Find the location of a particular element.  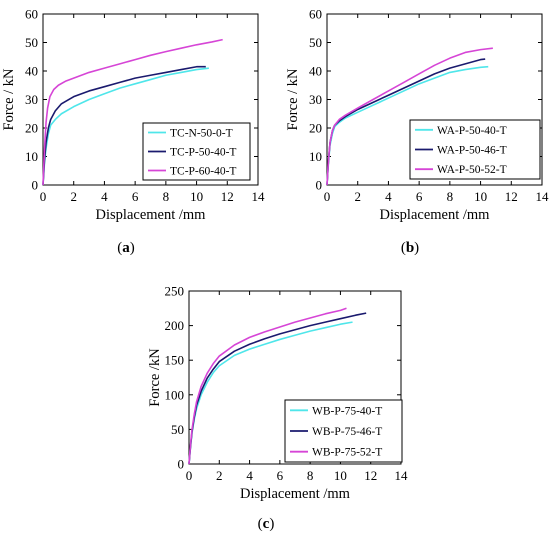

legend-label-b-3: WA-P-50-52-T is located at coordinates (472, 170).